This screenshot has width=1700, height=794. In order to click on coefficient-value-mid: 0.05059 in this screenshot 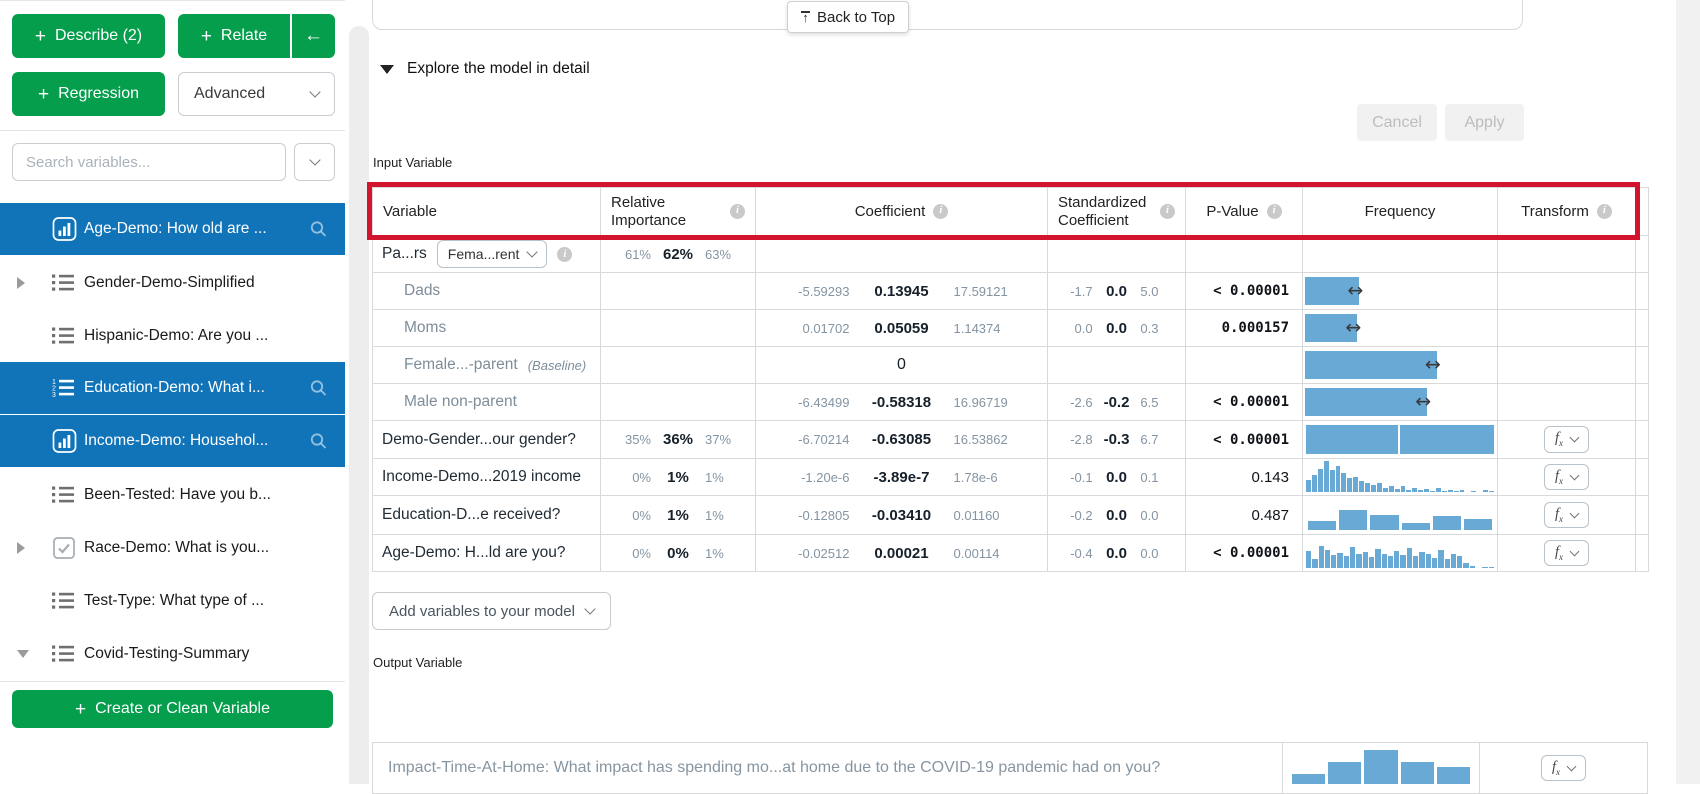, I will do `click(901, 328)`.